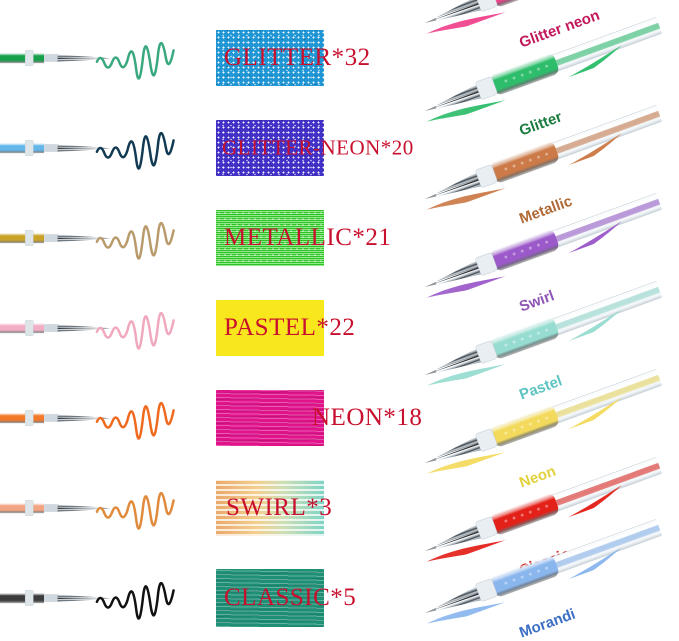 The height and width of the screenshot is (641, 679). Describe the element at coordinates (152, 148) in the screenshot. I see `ink-scribble-glitter-neon` at that location.